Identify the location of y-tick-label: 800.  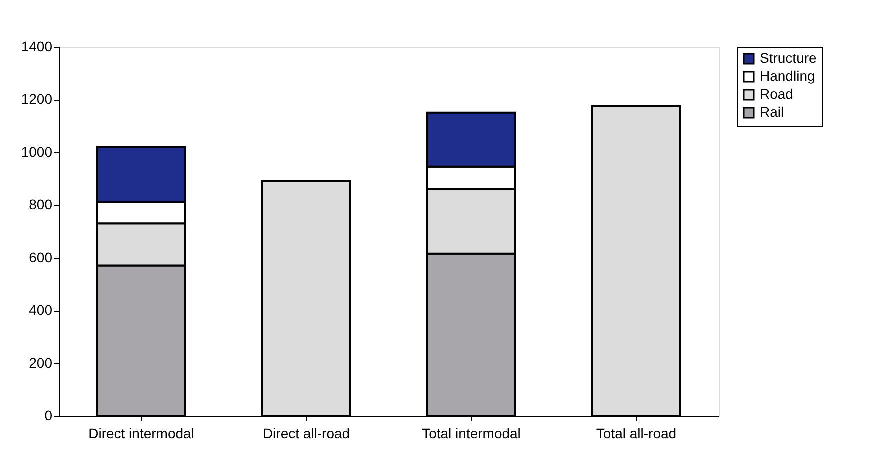
(41, 204).